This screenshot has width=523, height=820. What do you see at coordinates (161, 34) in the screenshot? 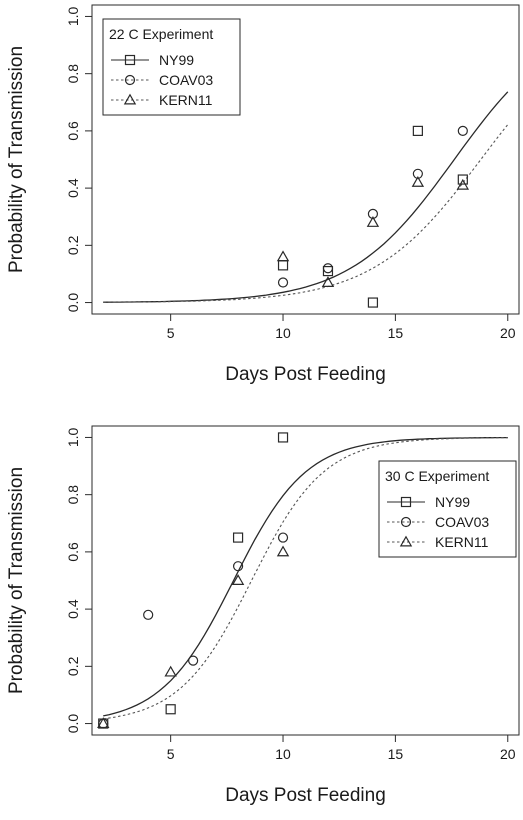
I see `legend-title: 22 C Experiment` at bounding box center [161, 34].